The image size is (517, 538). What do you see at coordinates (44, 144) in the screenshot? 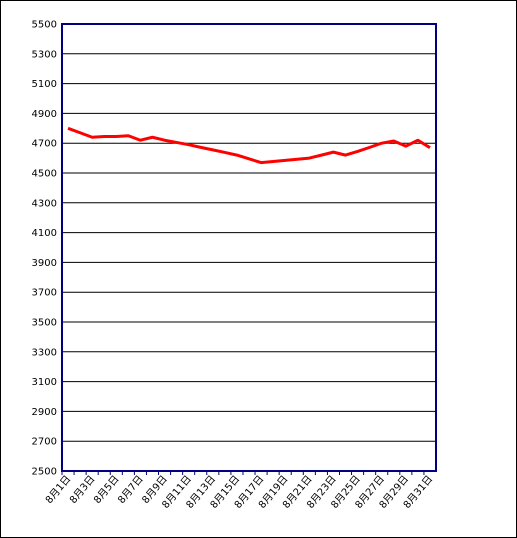
I see `y-tick-label: 4700` at bounding box center [44, 144].